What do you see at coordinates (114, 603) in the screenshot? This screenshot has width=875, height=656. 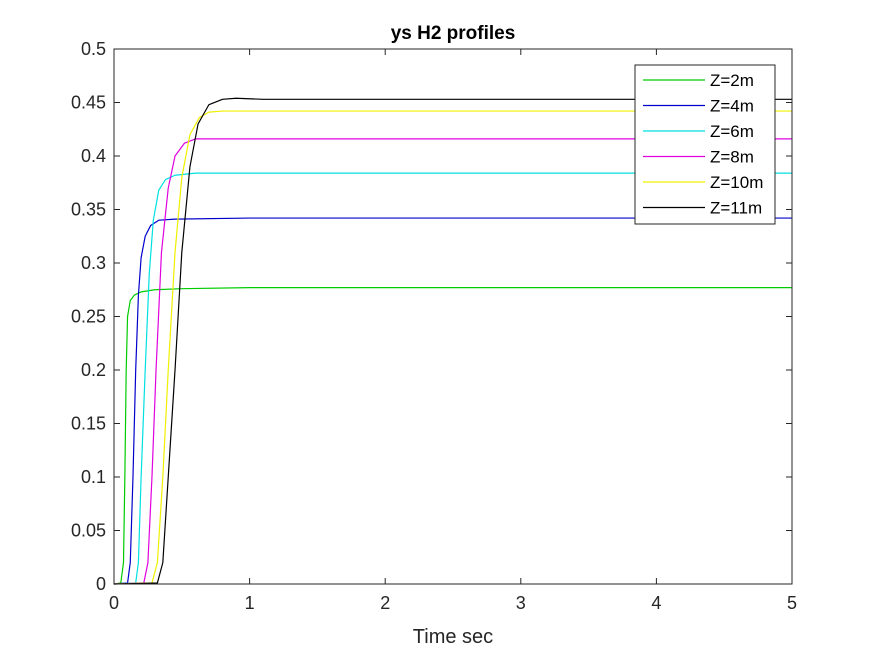 I see `x-tick-label: 0` at bounding box center [114, 603].